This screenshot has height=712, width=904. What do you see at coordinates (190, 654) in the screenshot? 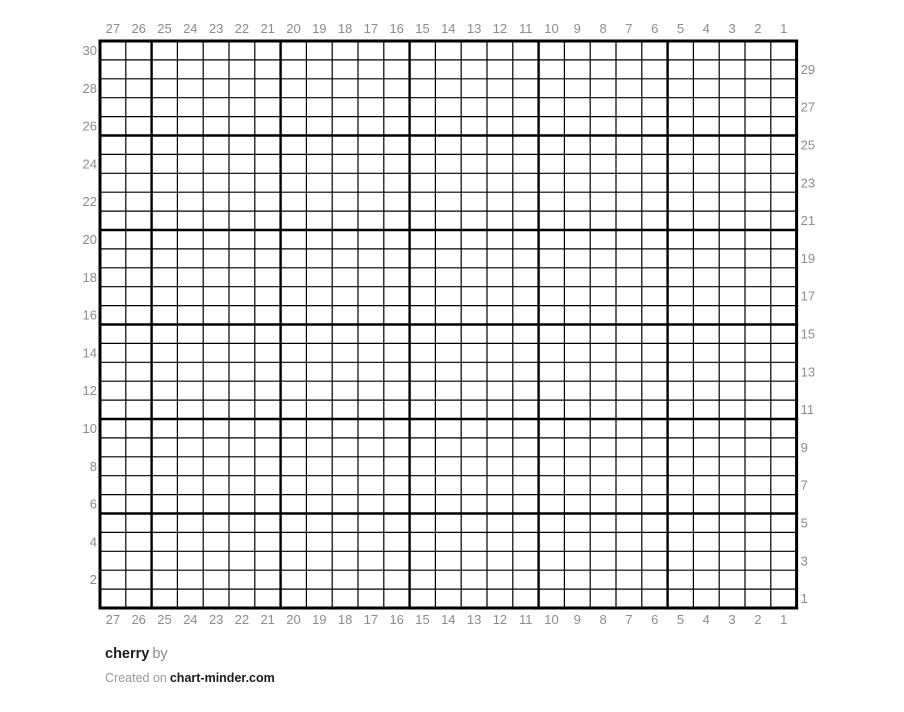
I see `chart-title-line: cherry by` at bounding box center [190, 654].